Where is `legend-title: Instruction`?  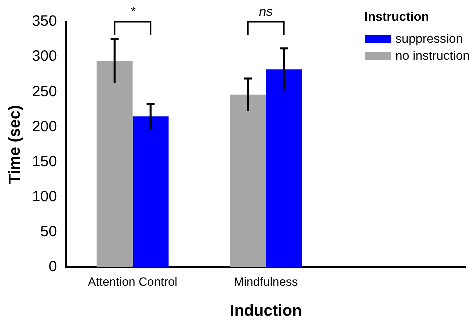
legend-title: Instruction is located at coordinates (397, 17).